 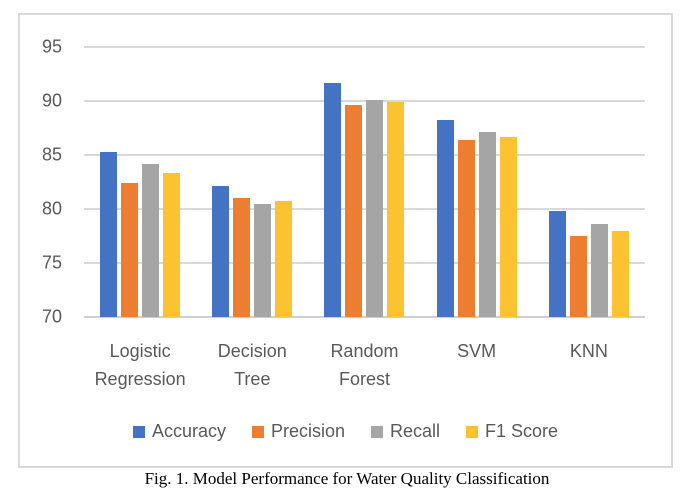 I want to click on x-axis-category-label: SVM, so click(x=477, y=351).